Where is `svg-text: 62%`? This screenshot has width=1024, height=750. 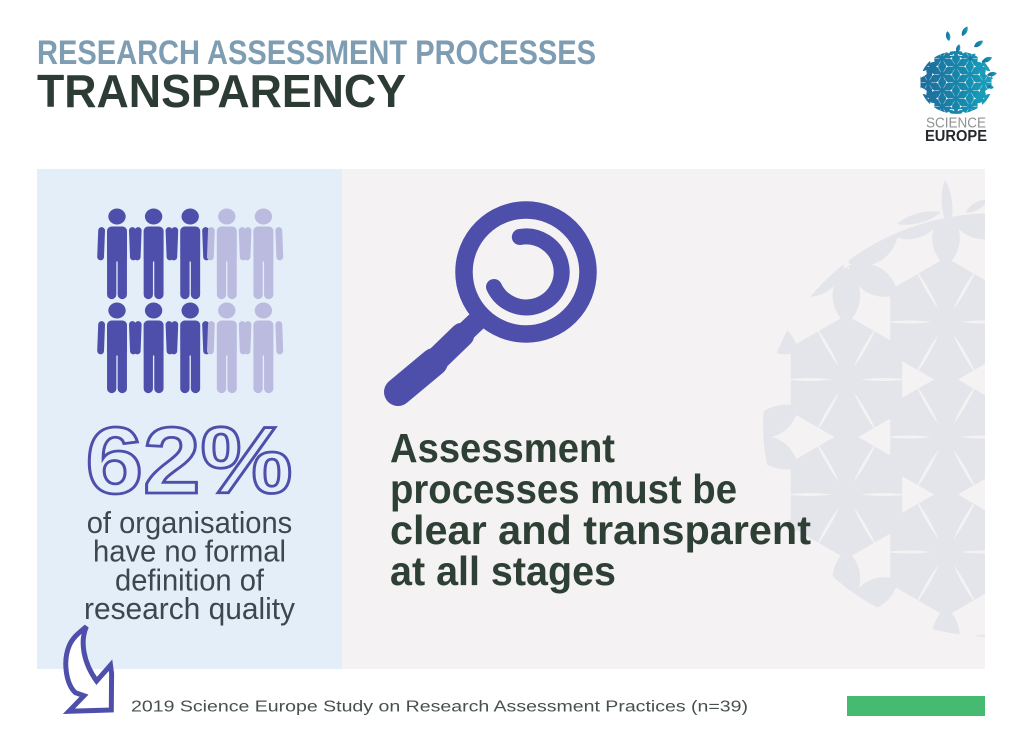 svg-text: 62% is located at coordinates (189, 461).